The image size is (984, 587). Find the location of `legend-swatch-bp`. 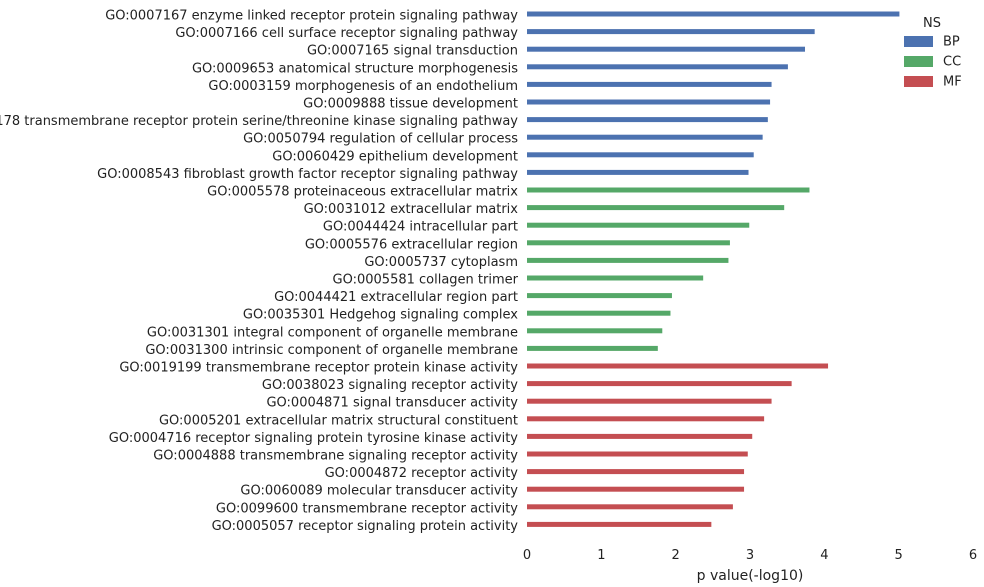

legend-swatch-bp is located at coordinates (918, 41).